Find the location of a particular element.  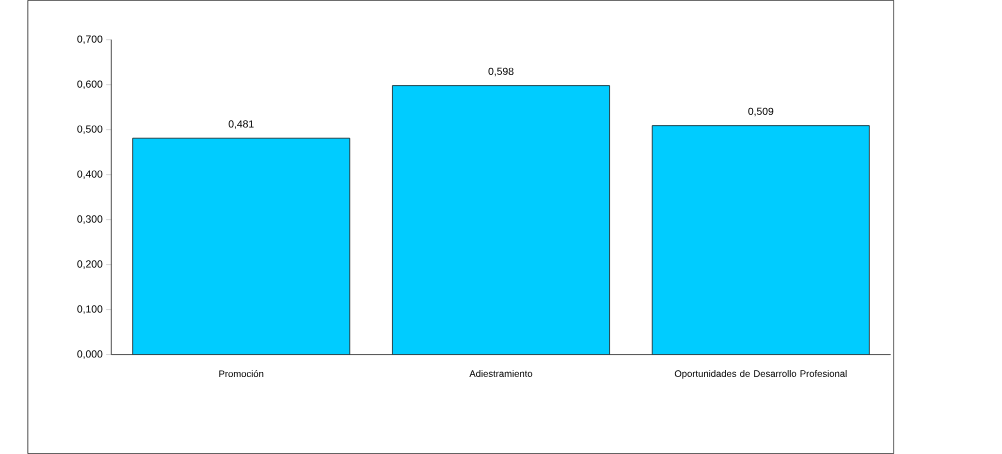

y-tick-label: 0,100 is located at coordinates (90, 309).